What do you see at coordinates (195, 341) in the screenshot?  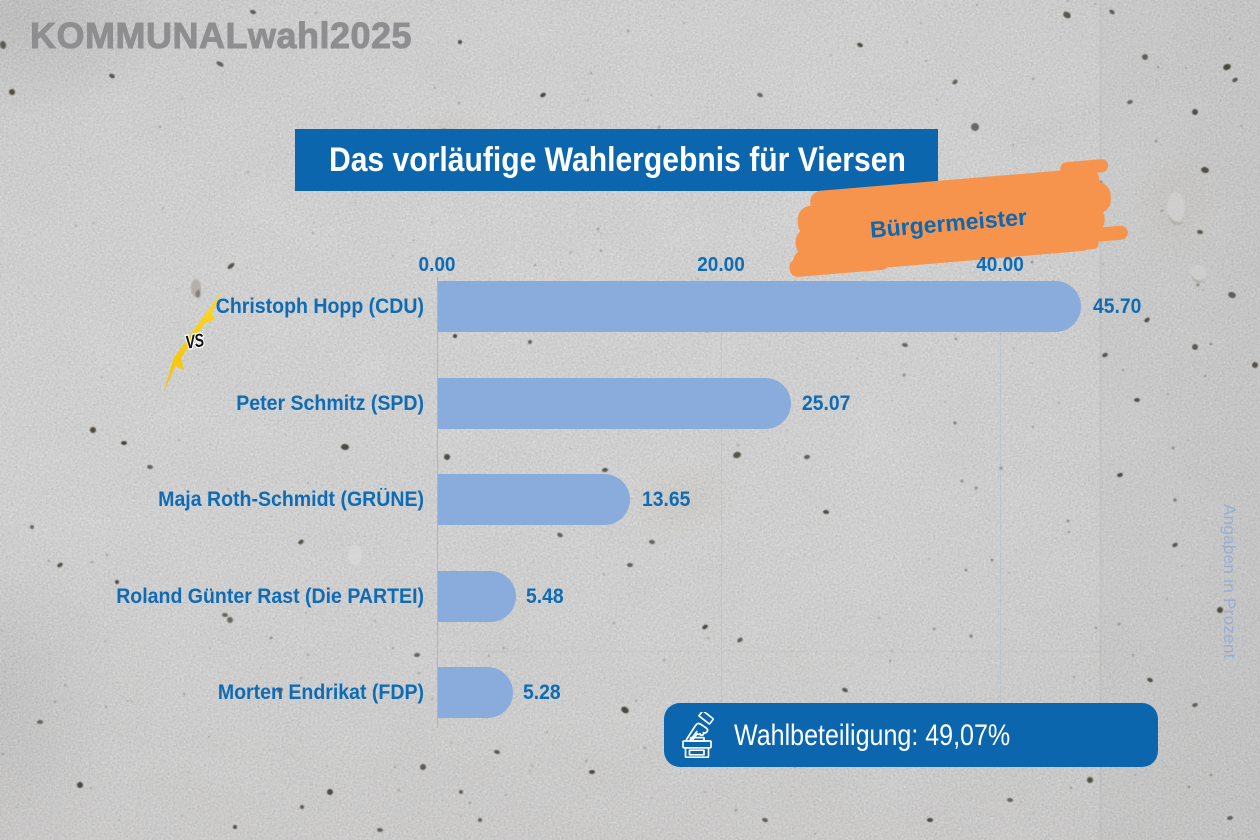 I see `svg-text: VS` at bounding box center [195, 341].